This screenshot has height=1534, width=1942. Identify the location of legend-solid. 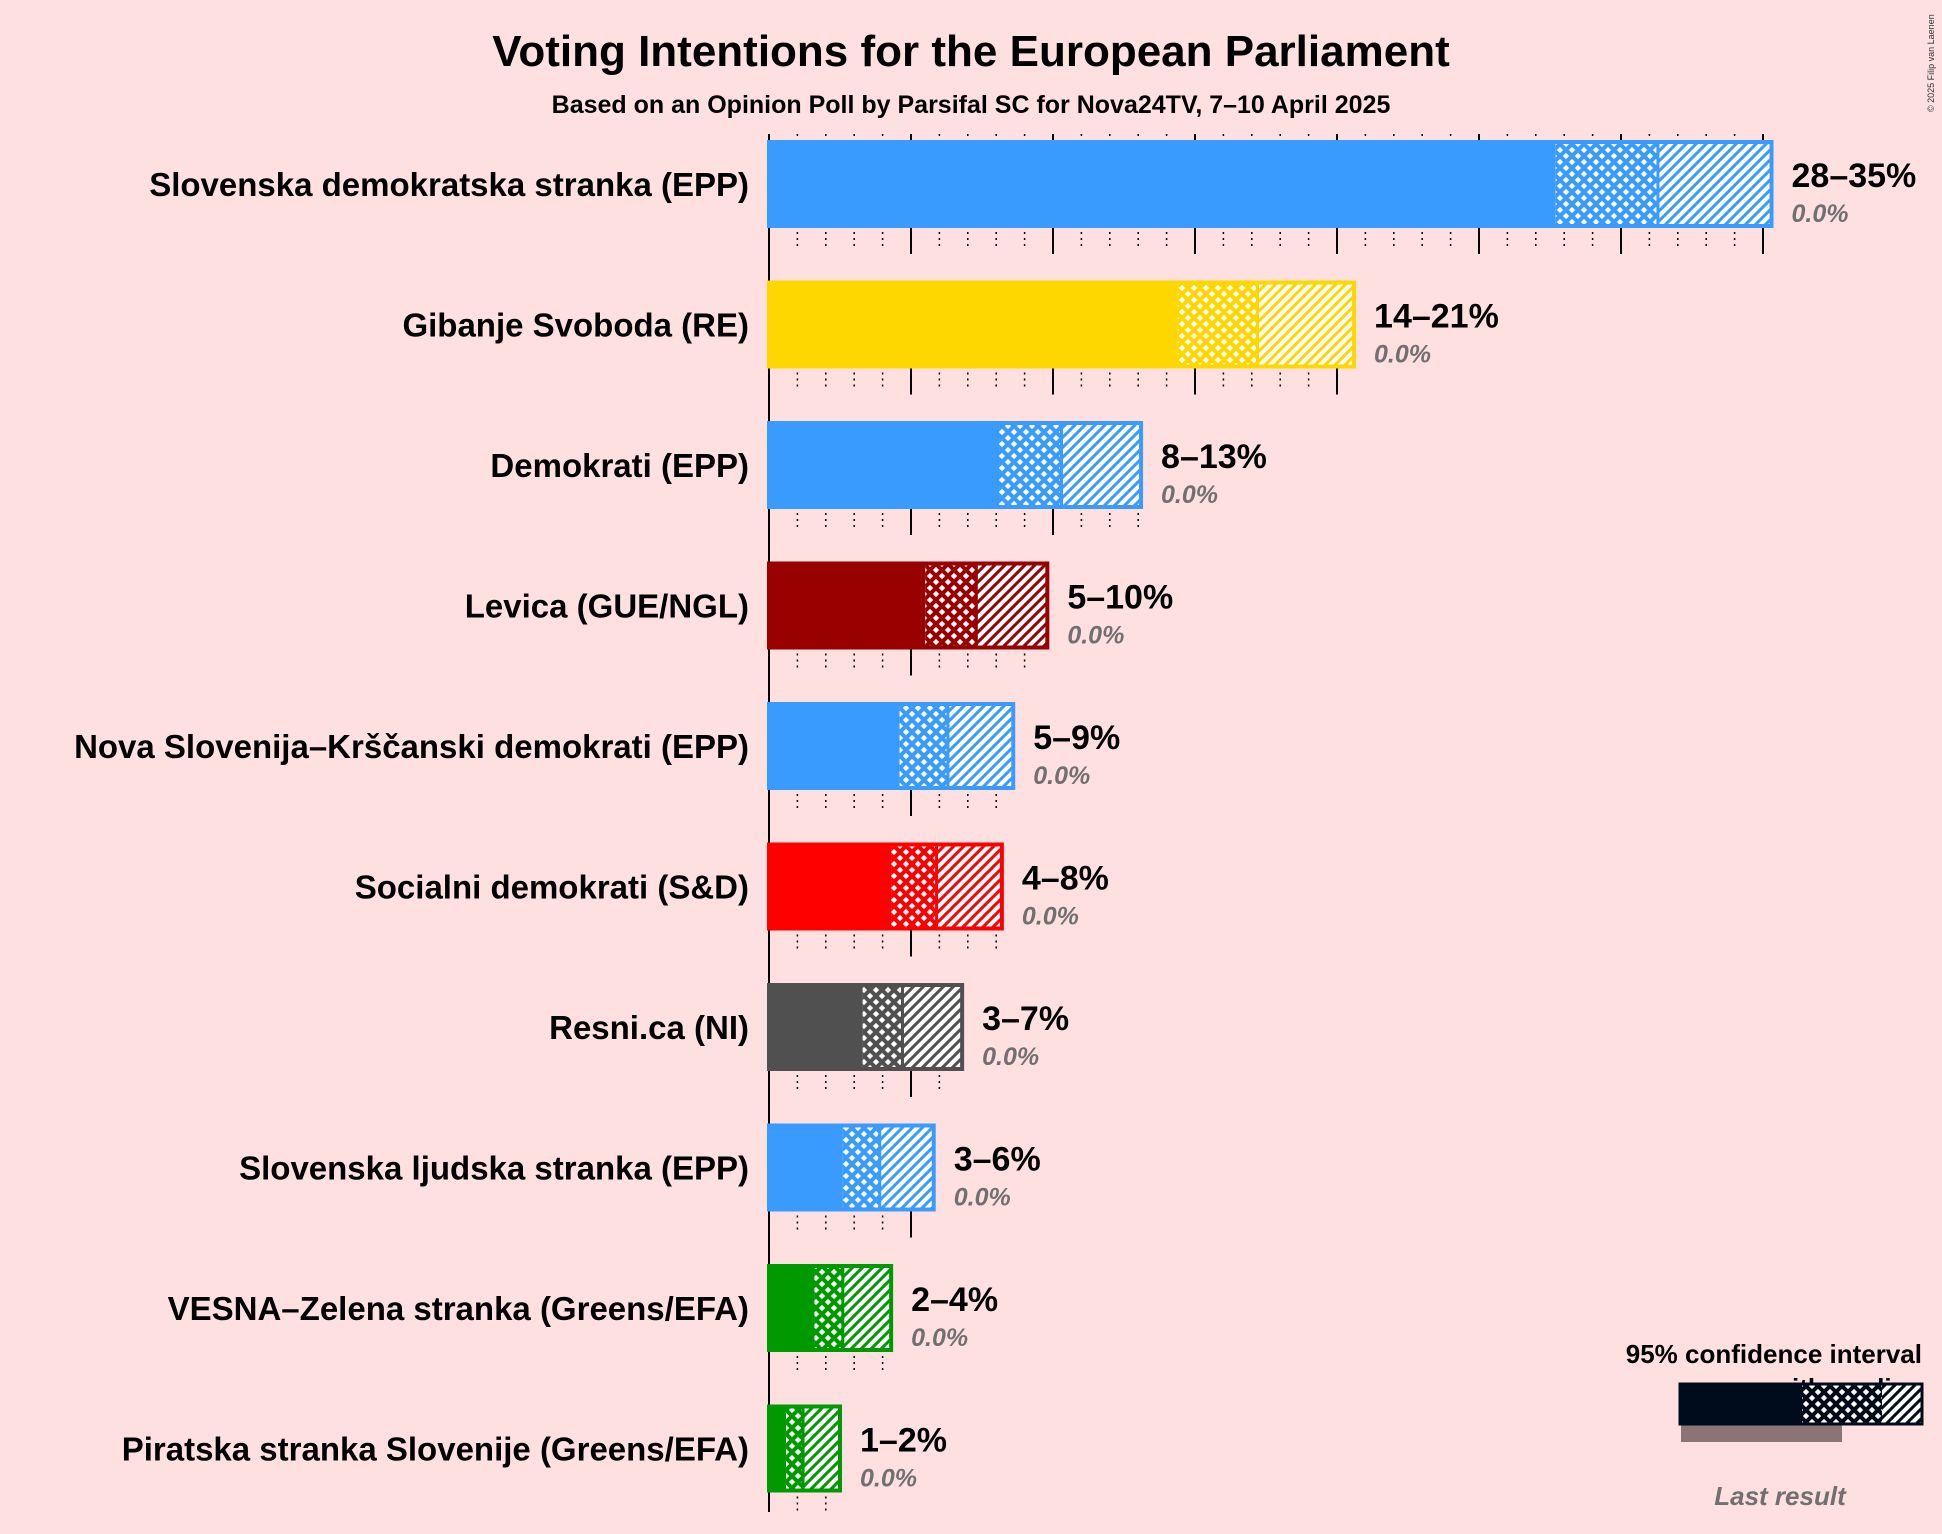
(1741, 1404).